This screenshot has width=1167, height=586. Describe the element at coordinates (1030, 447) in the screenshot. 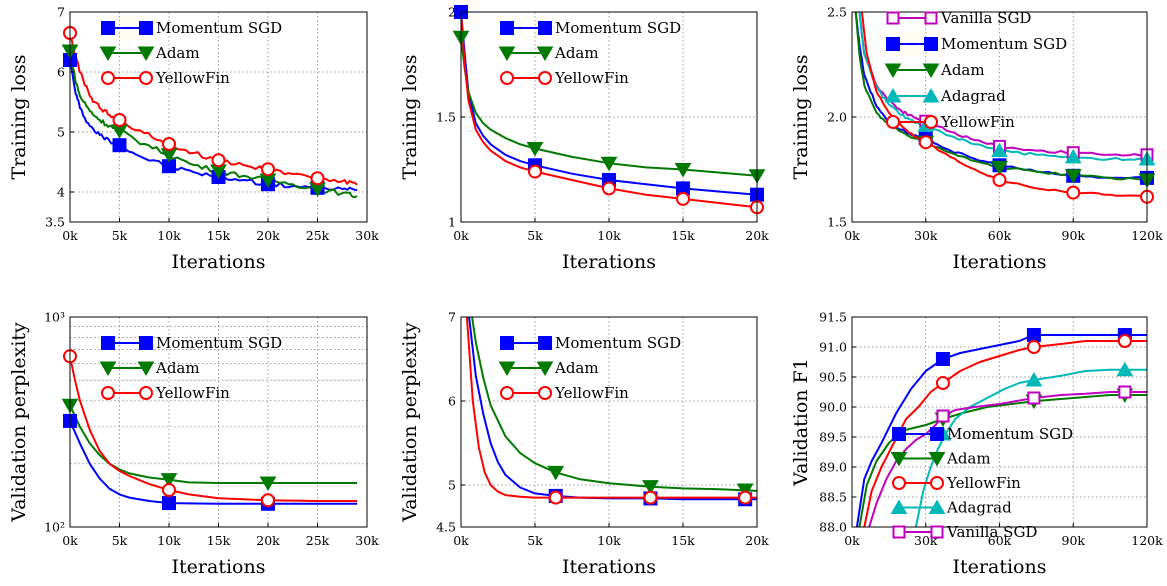

I see `series-line-adagrad` at that location.